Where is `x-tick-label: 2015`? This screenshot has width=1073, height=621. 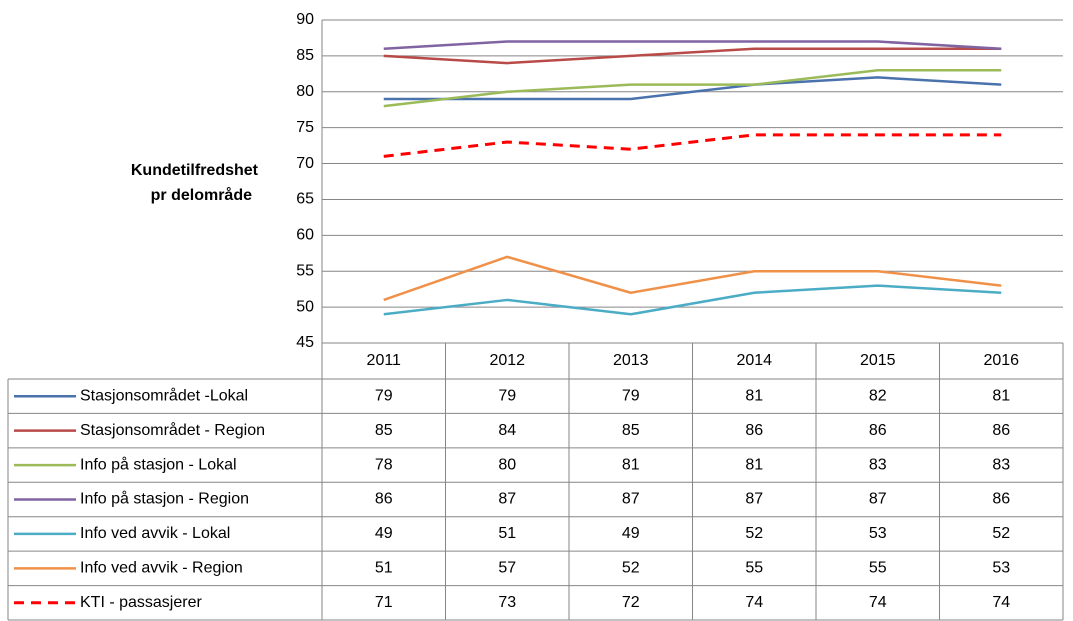
x-tick-label: 2015 is located at coordinates (878, 360).